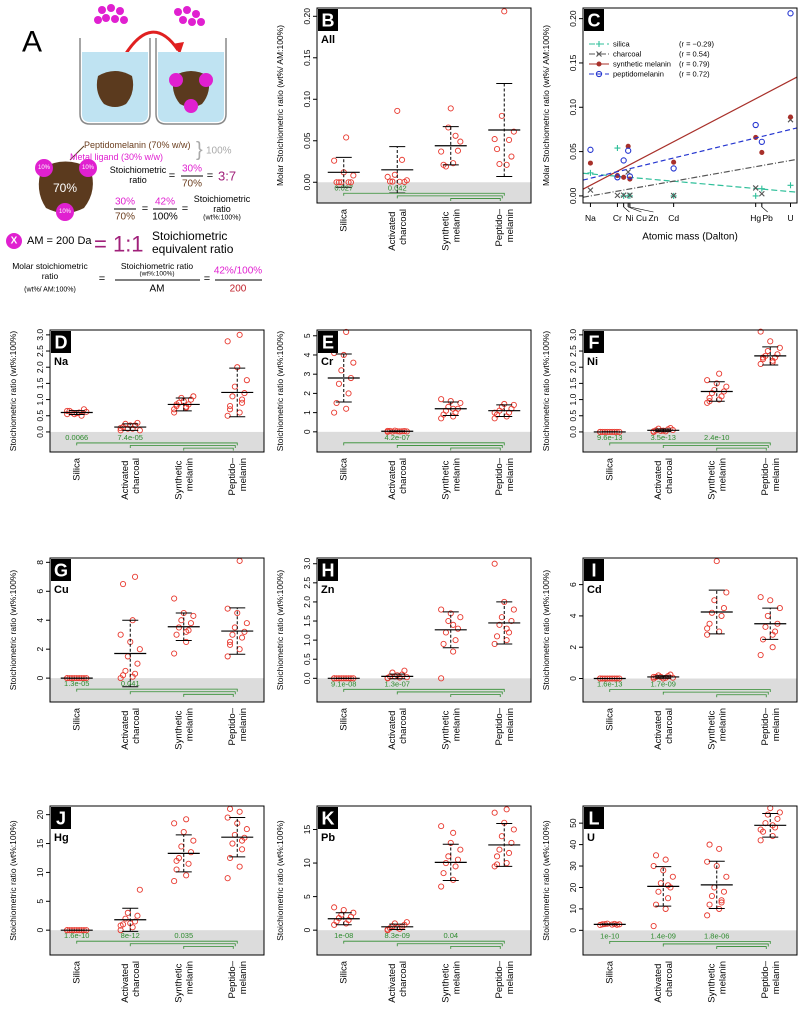 The width and height of the screenshot is (800, 1011). I want to click on melanin-particle, so click(65, 187).